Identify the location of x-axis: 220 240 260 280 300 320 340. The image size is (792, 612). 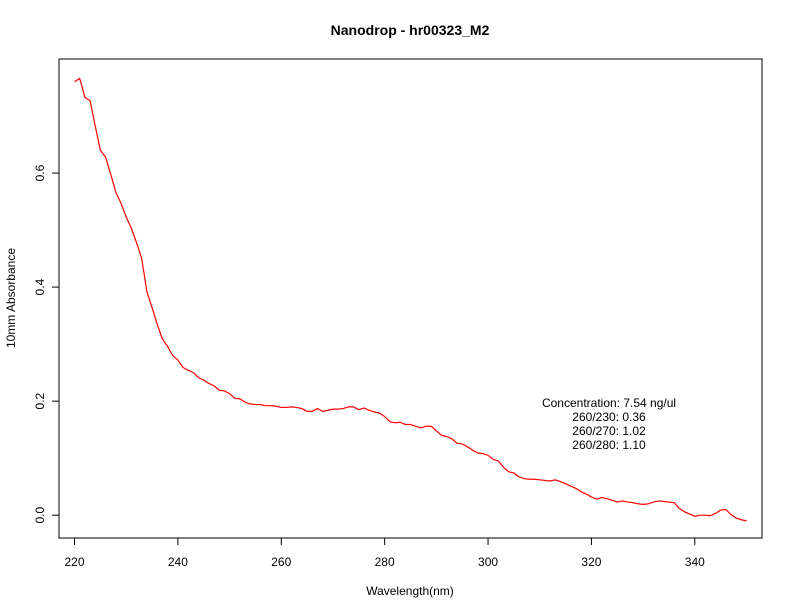
(384, 553).